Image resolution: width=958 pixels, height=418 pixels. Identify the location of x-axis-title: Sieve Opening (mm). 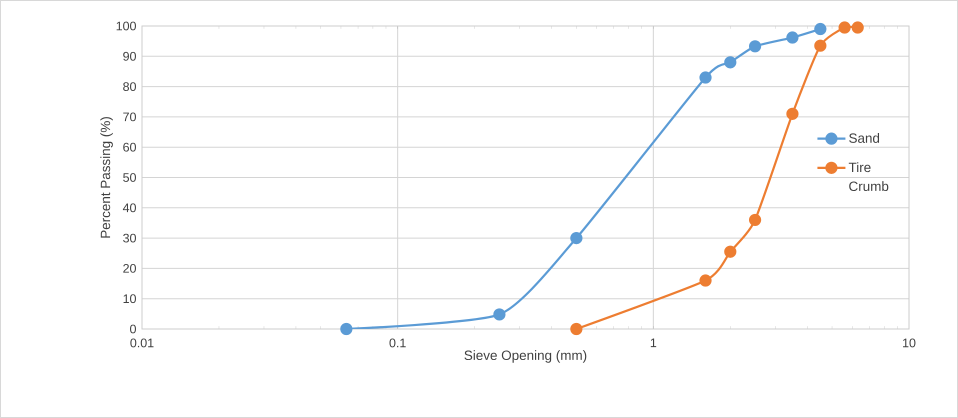
(525, 356).